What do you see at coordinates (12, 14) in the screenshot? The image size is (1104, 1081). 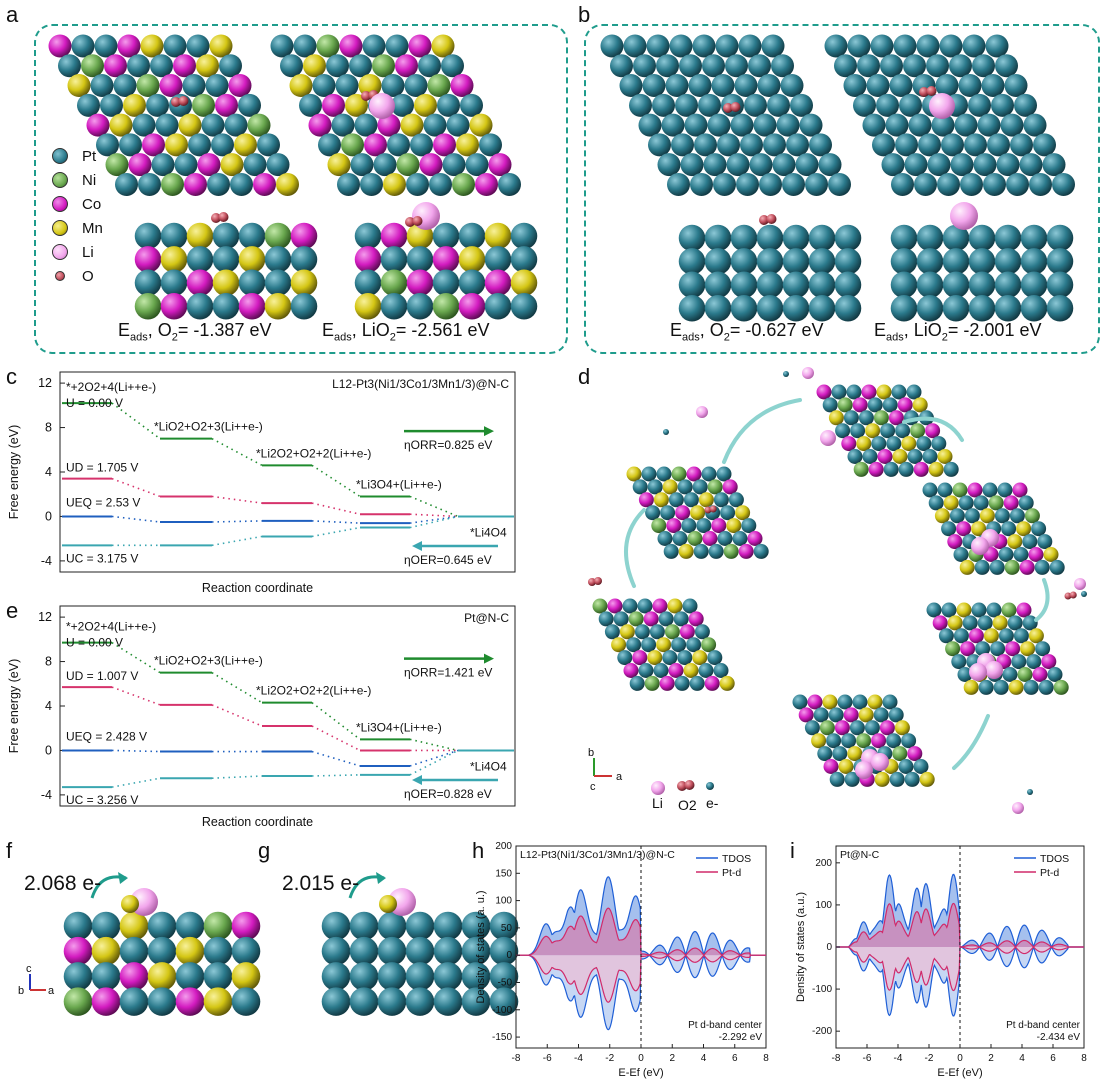 I see `panel-label-a: a` at bounding box center [12, 14].